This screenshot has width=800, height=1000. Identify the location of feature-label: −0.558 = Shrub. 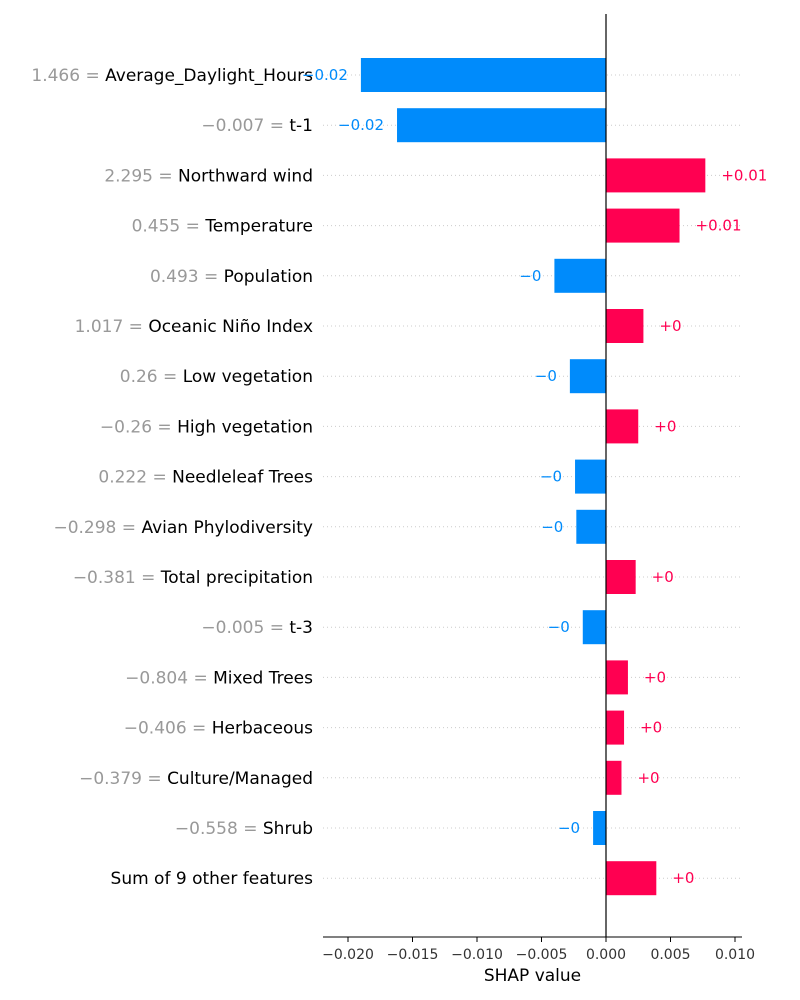
(244, 829).